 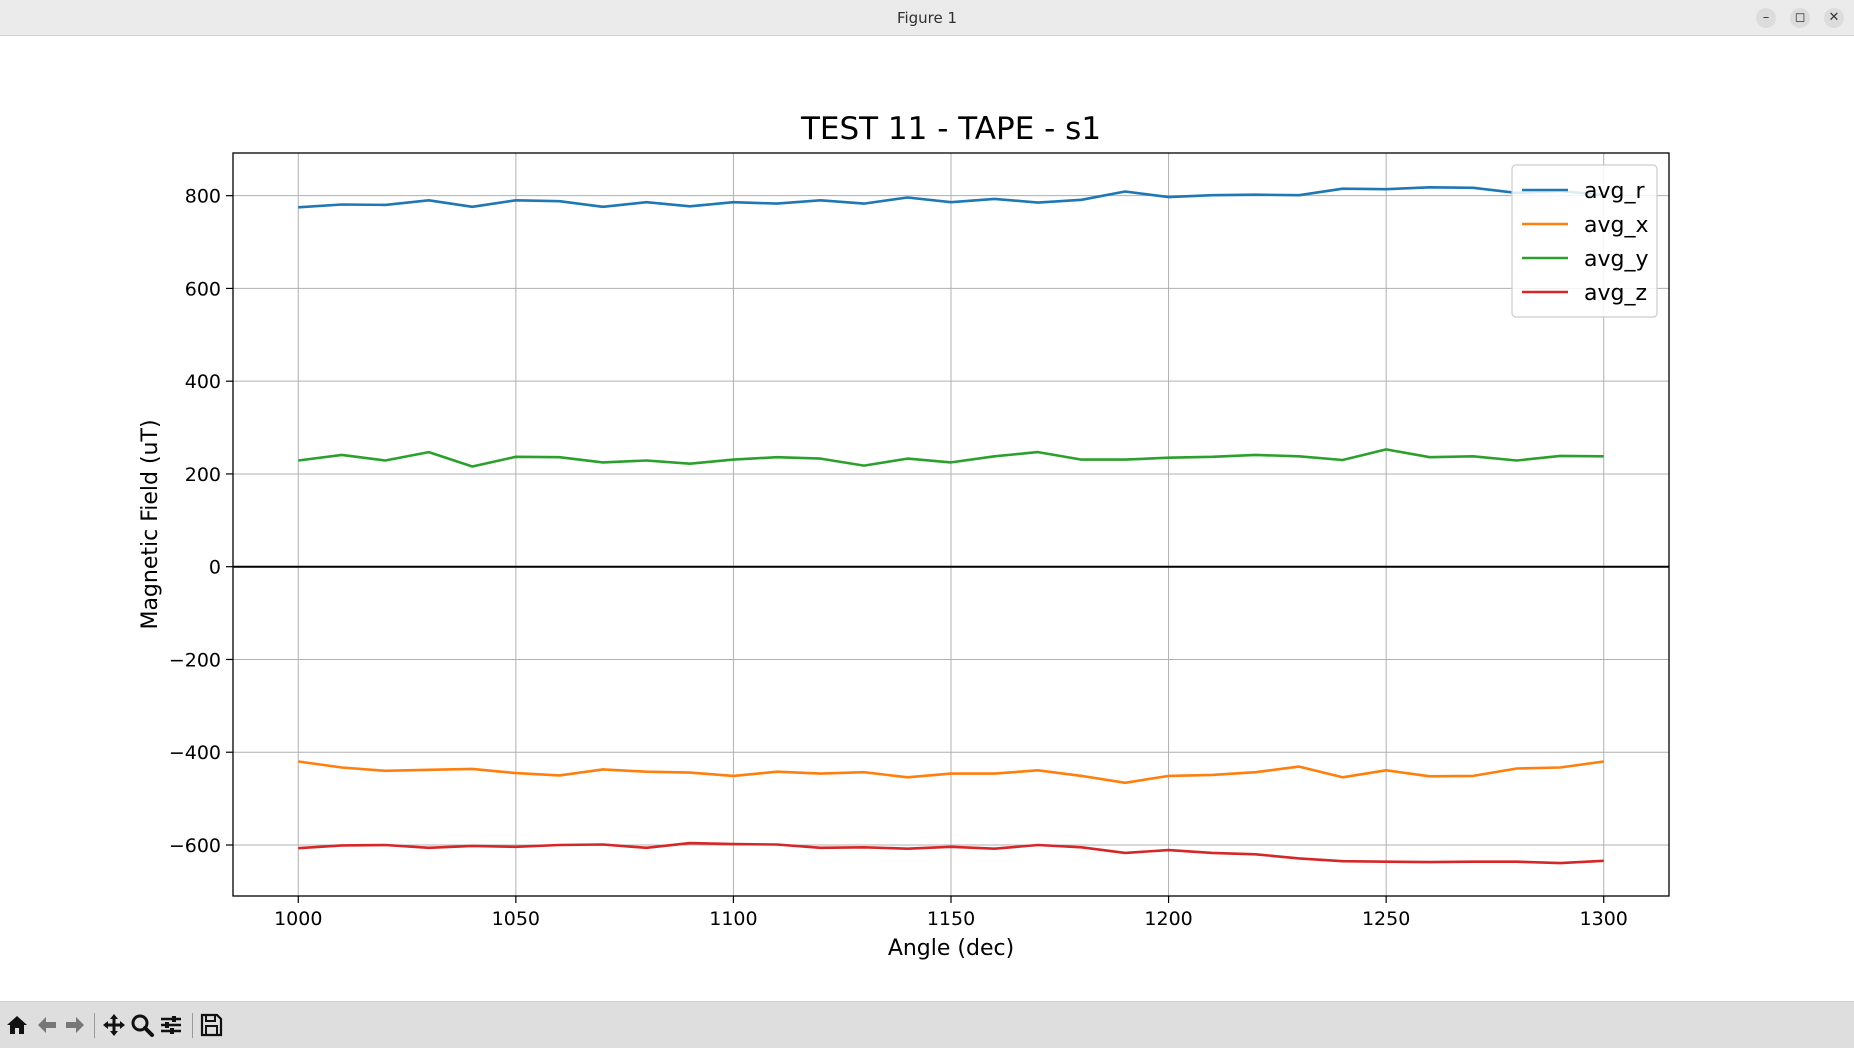 What do you see at coordinates (733, 919) in the screenshot?
I see `x-tick-label: 1100` at bounding box center [733, 919].